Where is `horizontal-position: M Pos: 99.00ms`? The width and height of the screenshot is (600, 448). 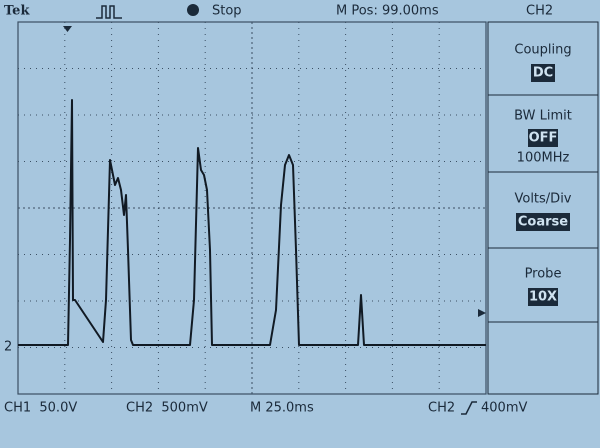
horizontal-position: M Pos: 99.00ms is located at coordinates (387, 11).